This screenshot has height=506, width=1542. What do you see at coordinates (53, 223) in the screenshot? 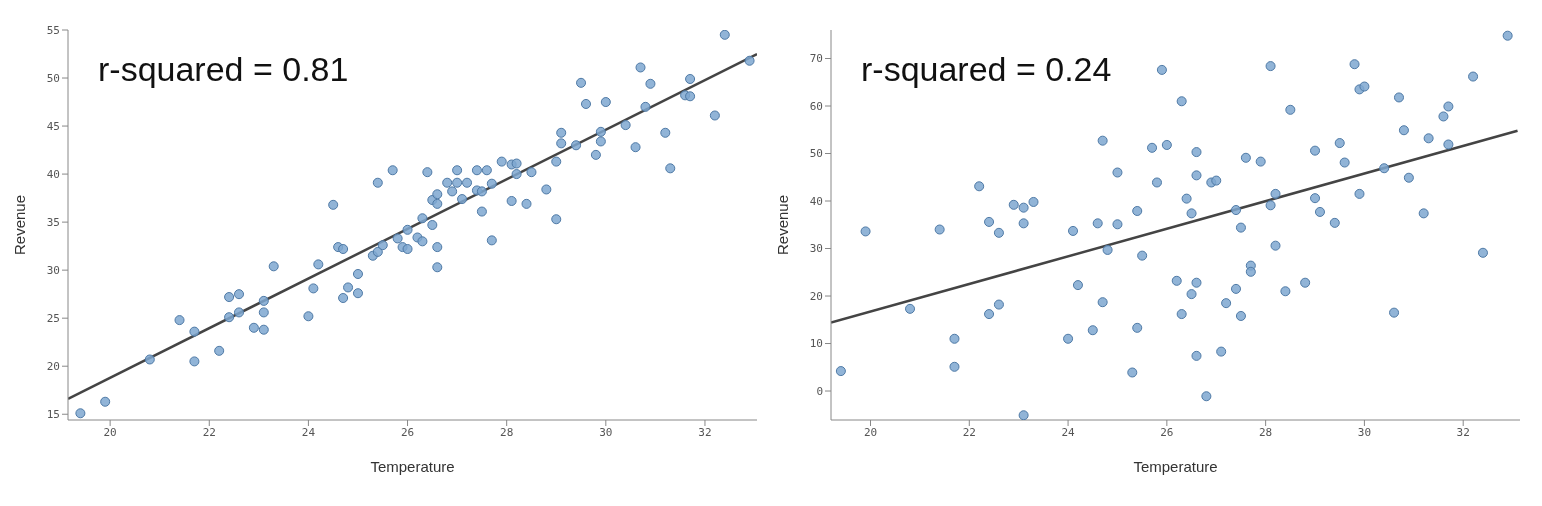
I see `y-tick-label: 35` at bounding box center [53, 223].